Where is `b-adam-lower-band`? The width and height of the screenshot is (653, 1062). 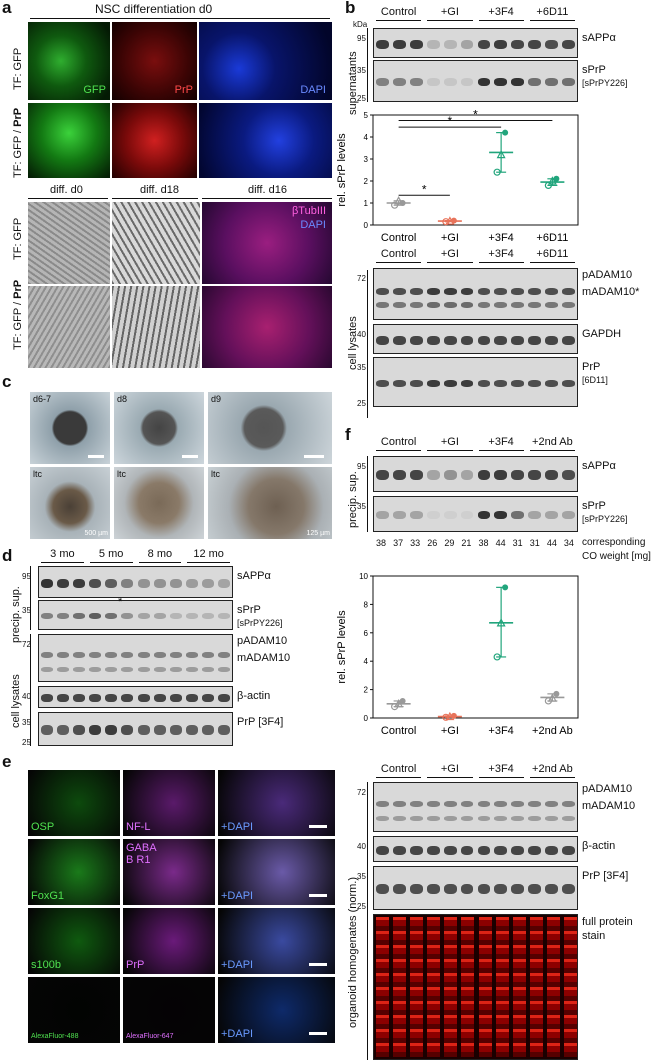 b-adam-lower-band is located at coordinates (535, 305).